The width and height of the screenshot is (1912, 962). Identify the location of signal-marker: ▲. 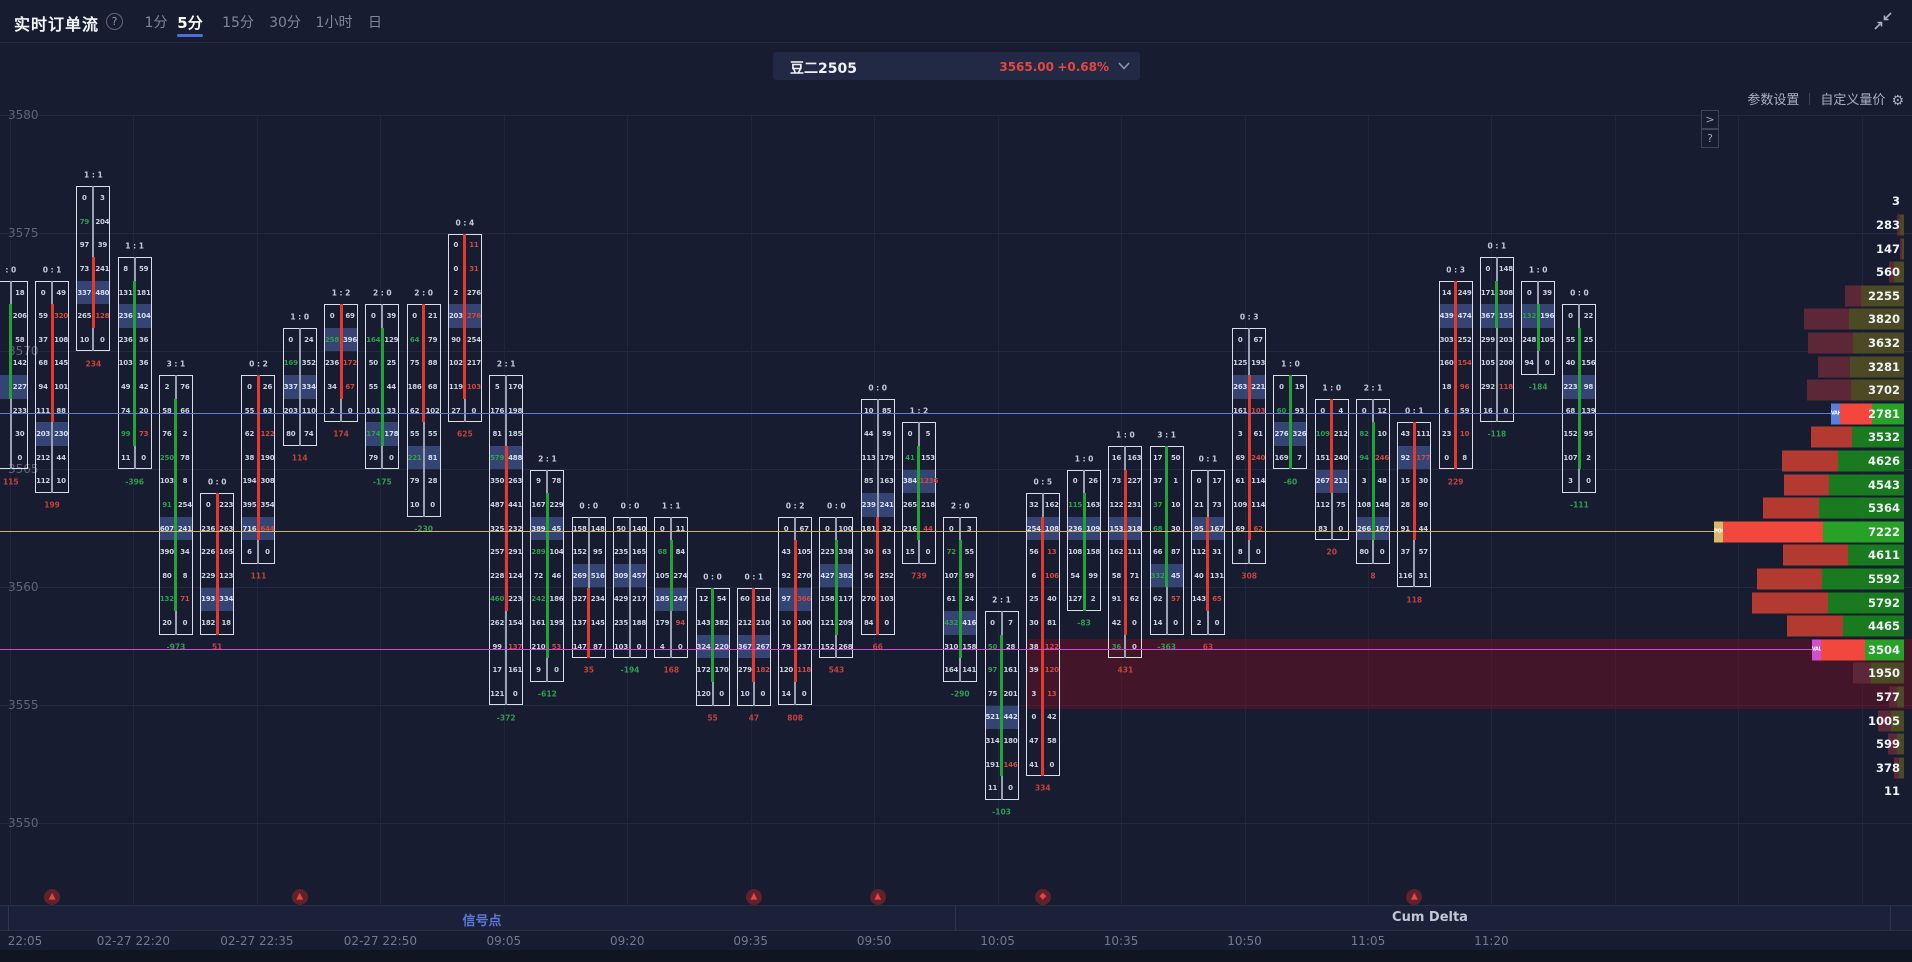
(1414, 897).